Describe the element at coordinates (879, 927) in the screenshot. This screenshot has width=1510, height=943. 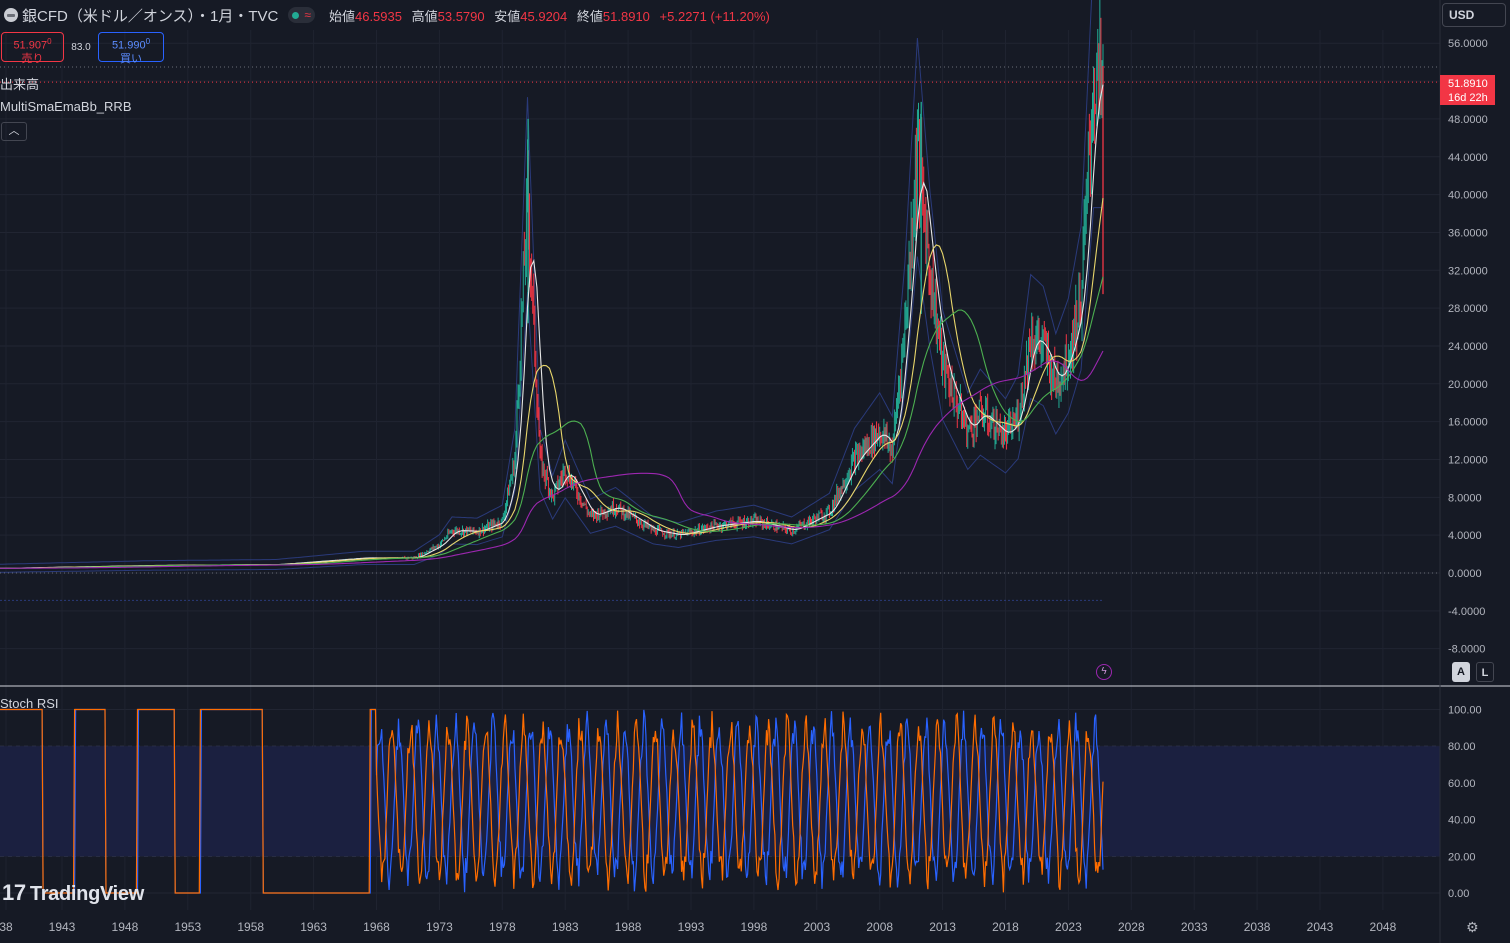
I see `time-axis-tick: 2008` at that location.